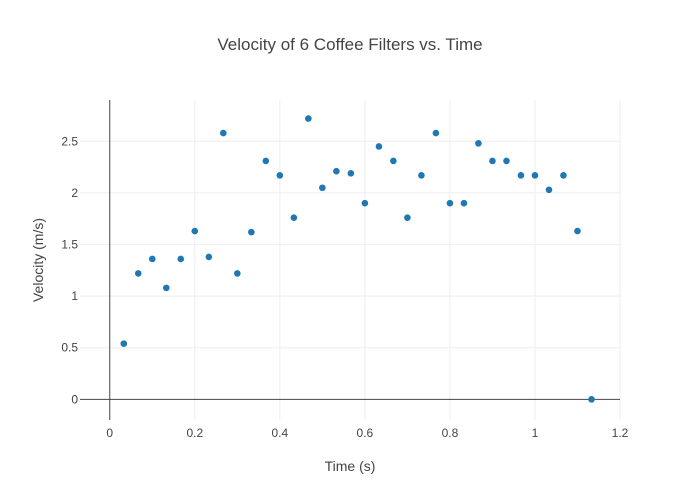 This screenshot has width=700, height=500. What do you see at coordinates (194, 433) in the screenshot?
I see `x-tick-label: 0.2` at bounding box center [194, 433].